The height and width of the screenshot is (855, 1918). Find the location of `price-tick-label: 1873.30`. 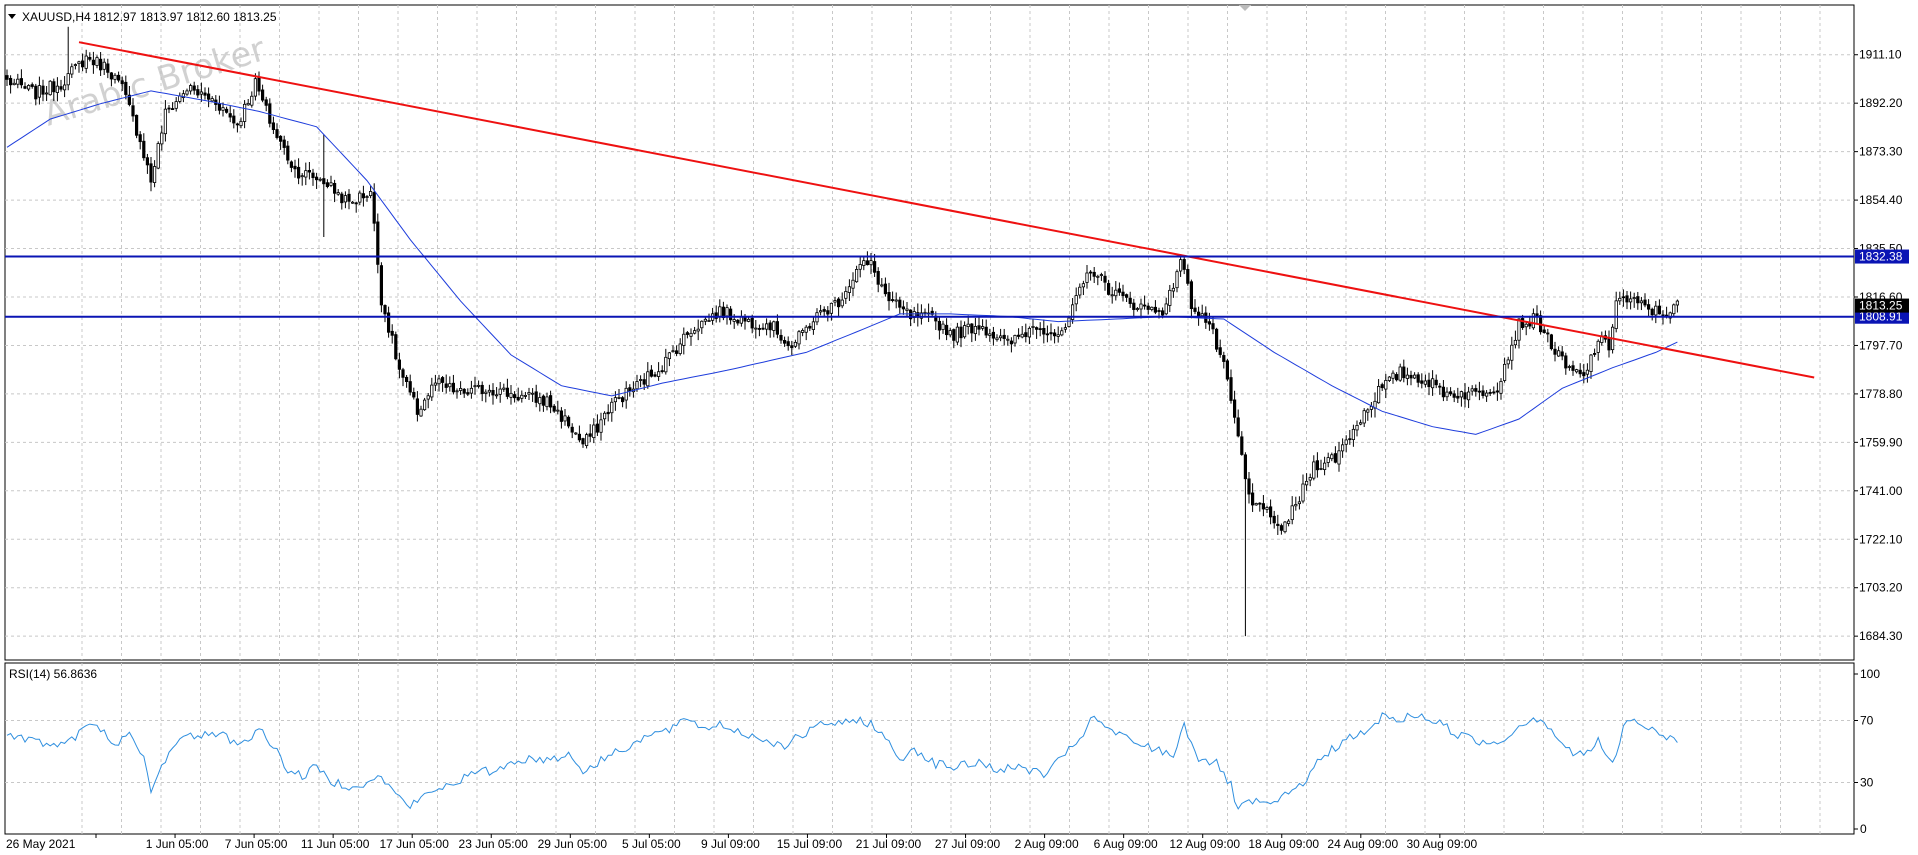

price-tick-label: 1873.30 is located at coordinates (1881, 152).